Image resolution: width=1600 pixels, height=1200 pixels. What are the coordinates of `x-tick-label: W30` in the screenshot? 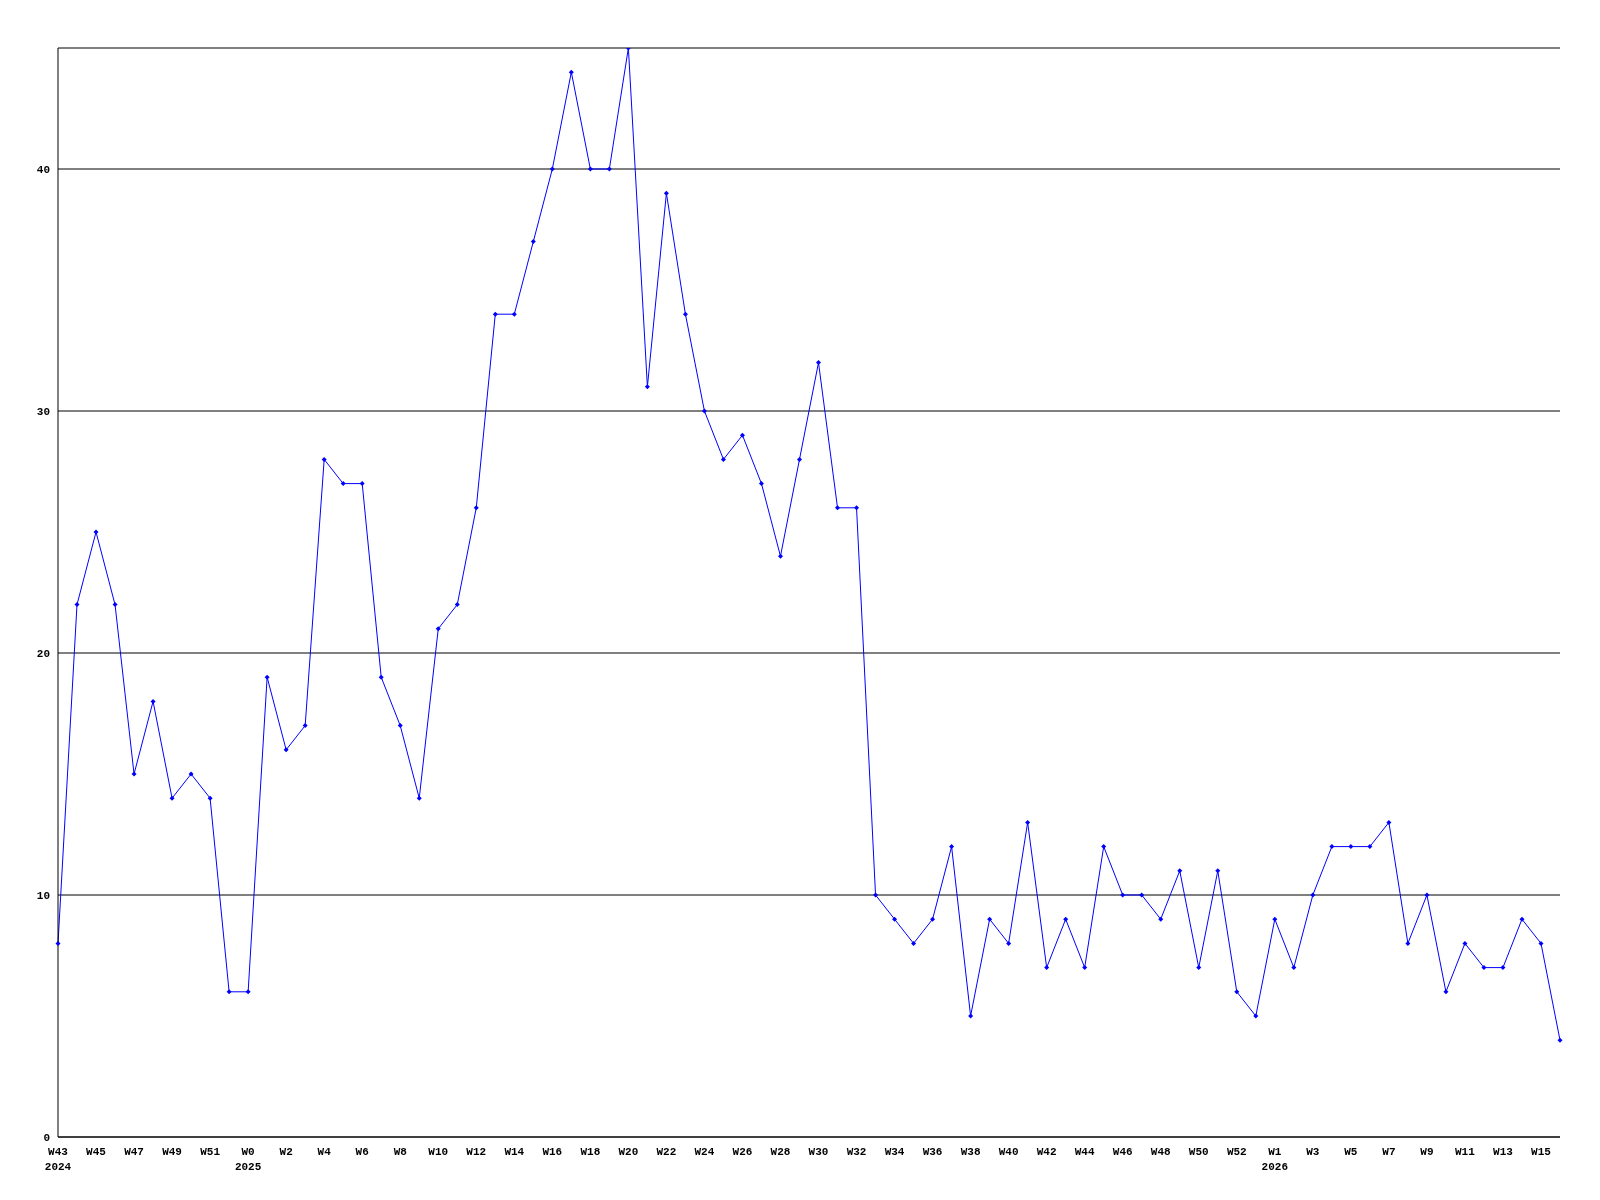 It's located at (818, 1152).